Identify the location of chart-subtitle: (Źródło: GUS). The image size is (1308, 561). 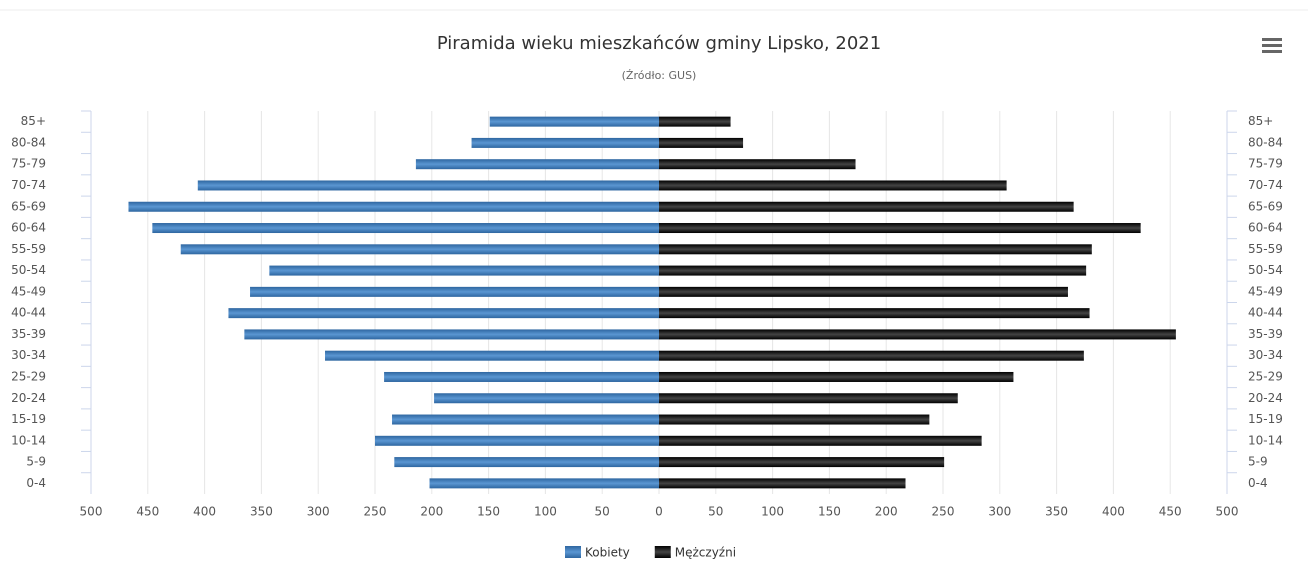
(659, 75).